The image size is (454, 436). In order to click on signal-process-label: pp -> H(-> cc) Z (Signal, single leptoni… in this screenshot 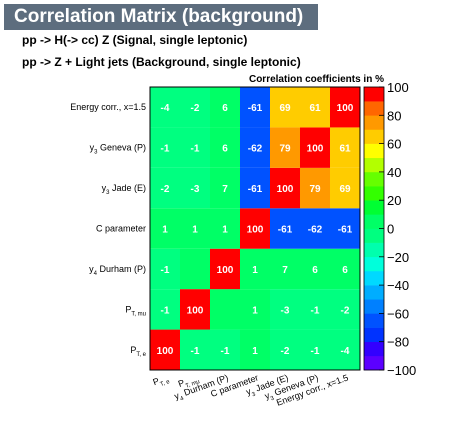, I will do `click(135, 40)`.